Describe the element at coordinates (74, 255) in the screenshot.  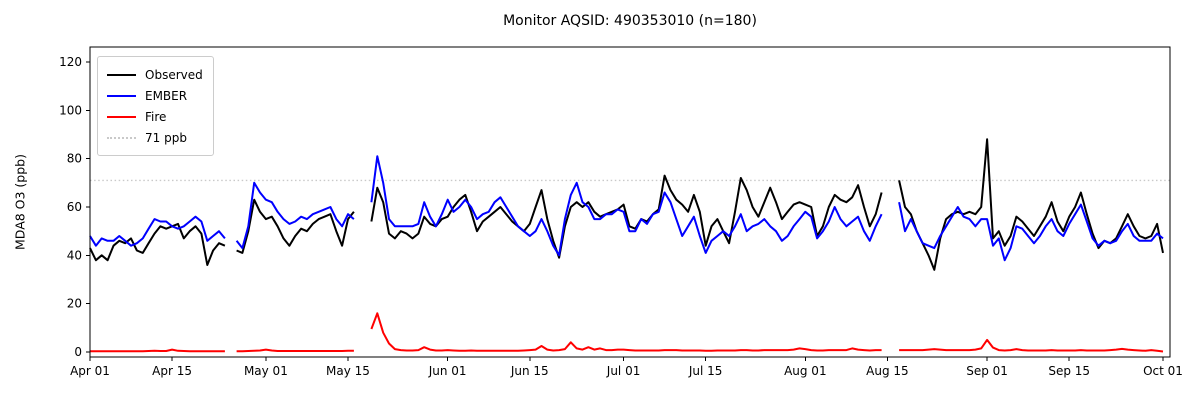
I see `y-tick-label: 40` at that location.